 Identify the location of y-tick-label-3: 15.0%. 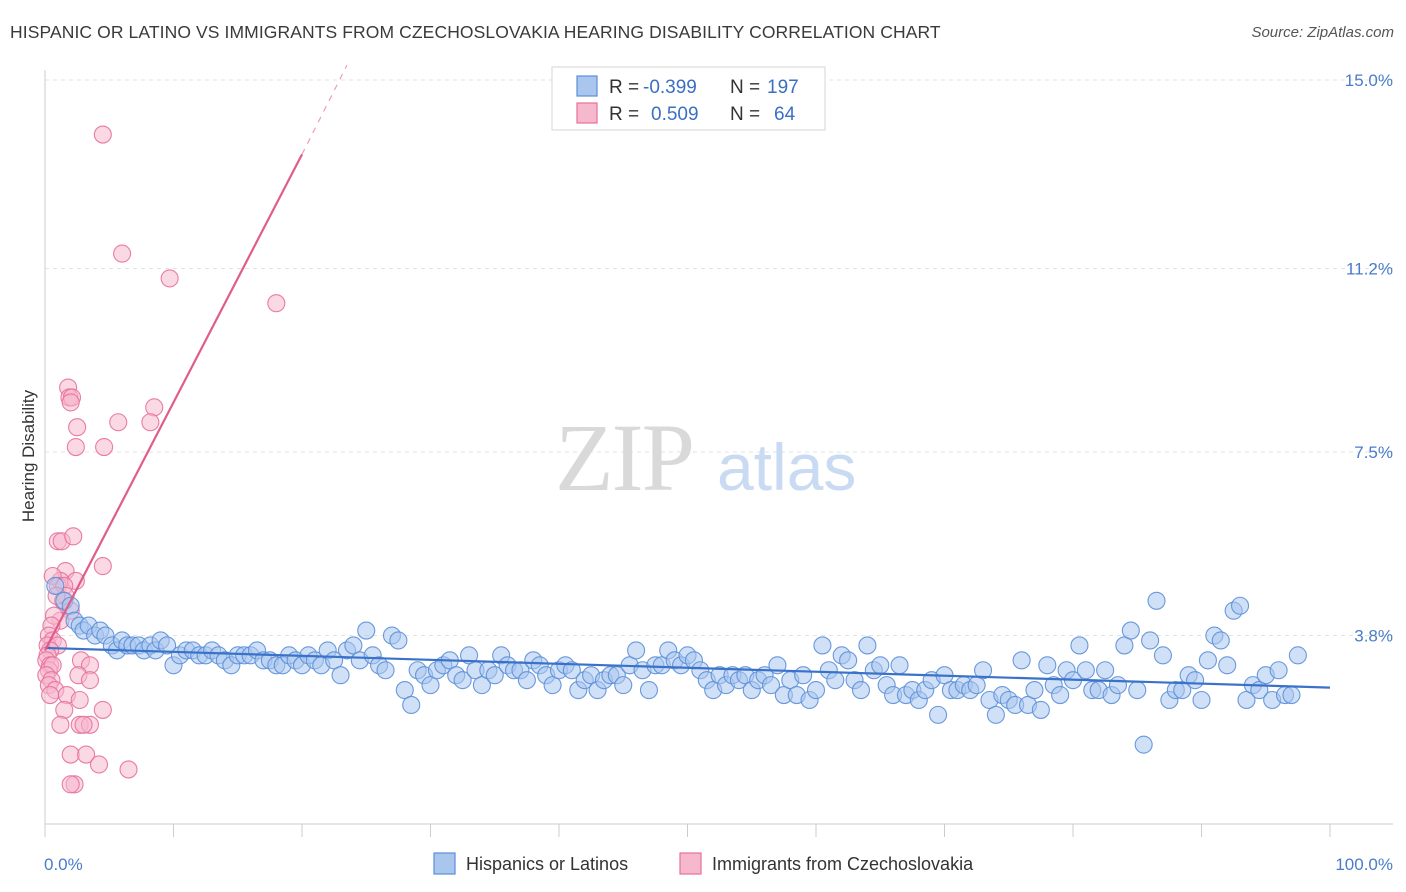
(1369, 80).